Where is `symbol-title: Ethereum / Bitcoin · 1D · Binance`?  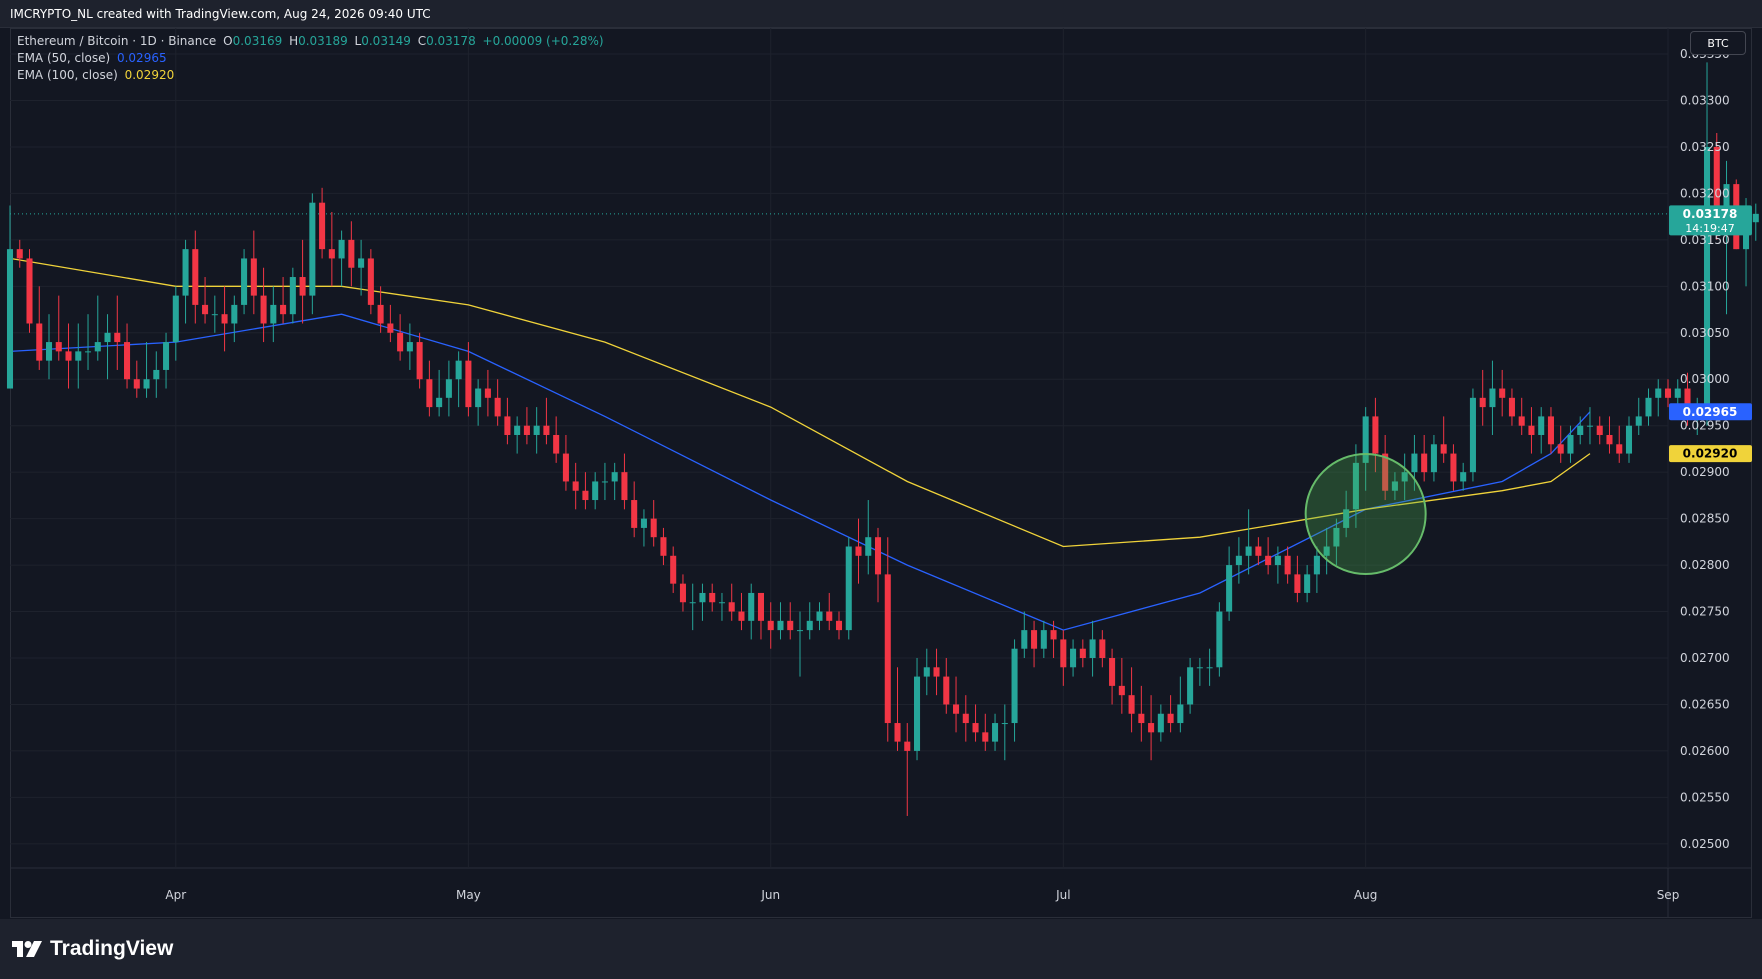 symbol-title: Ethereum / Bitcoin · 1D · Binance is located at coordinates (117, 41).